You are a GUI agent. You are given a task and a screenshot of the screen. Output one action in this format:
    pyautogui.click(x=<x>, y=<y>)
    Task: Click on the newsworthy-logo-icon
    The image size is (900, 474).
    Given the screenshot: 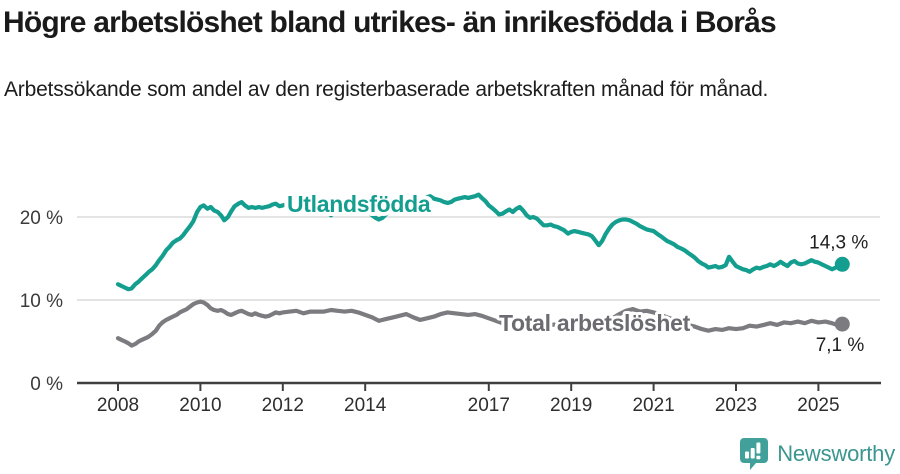 What is the action you would take?
    pyautogui.click(x=754, y=454)
    